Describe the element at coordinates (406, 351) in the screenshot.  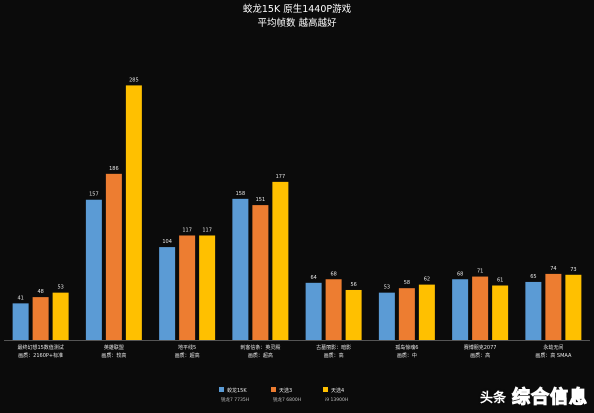
I see `x-tick-label: 孤岛惊魂6 画质：中` at that location.